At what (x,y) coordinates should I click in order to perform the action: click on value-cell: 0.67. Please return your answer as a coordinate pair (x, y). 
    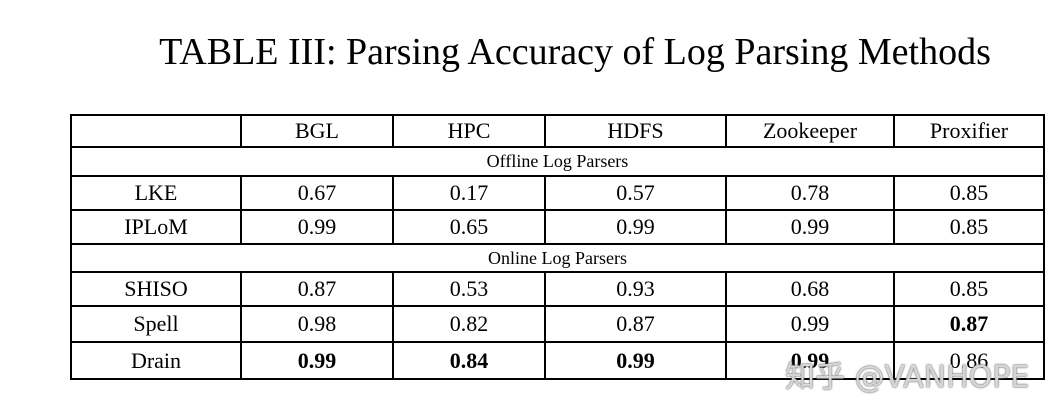
    Looking at the image, I should click on (317, 193).